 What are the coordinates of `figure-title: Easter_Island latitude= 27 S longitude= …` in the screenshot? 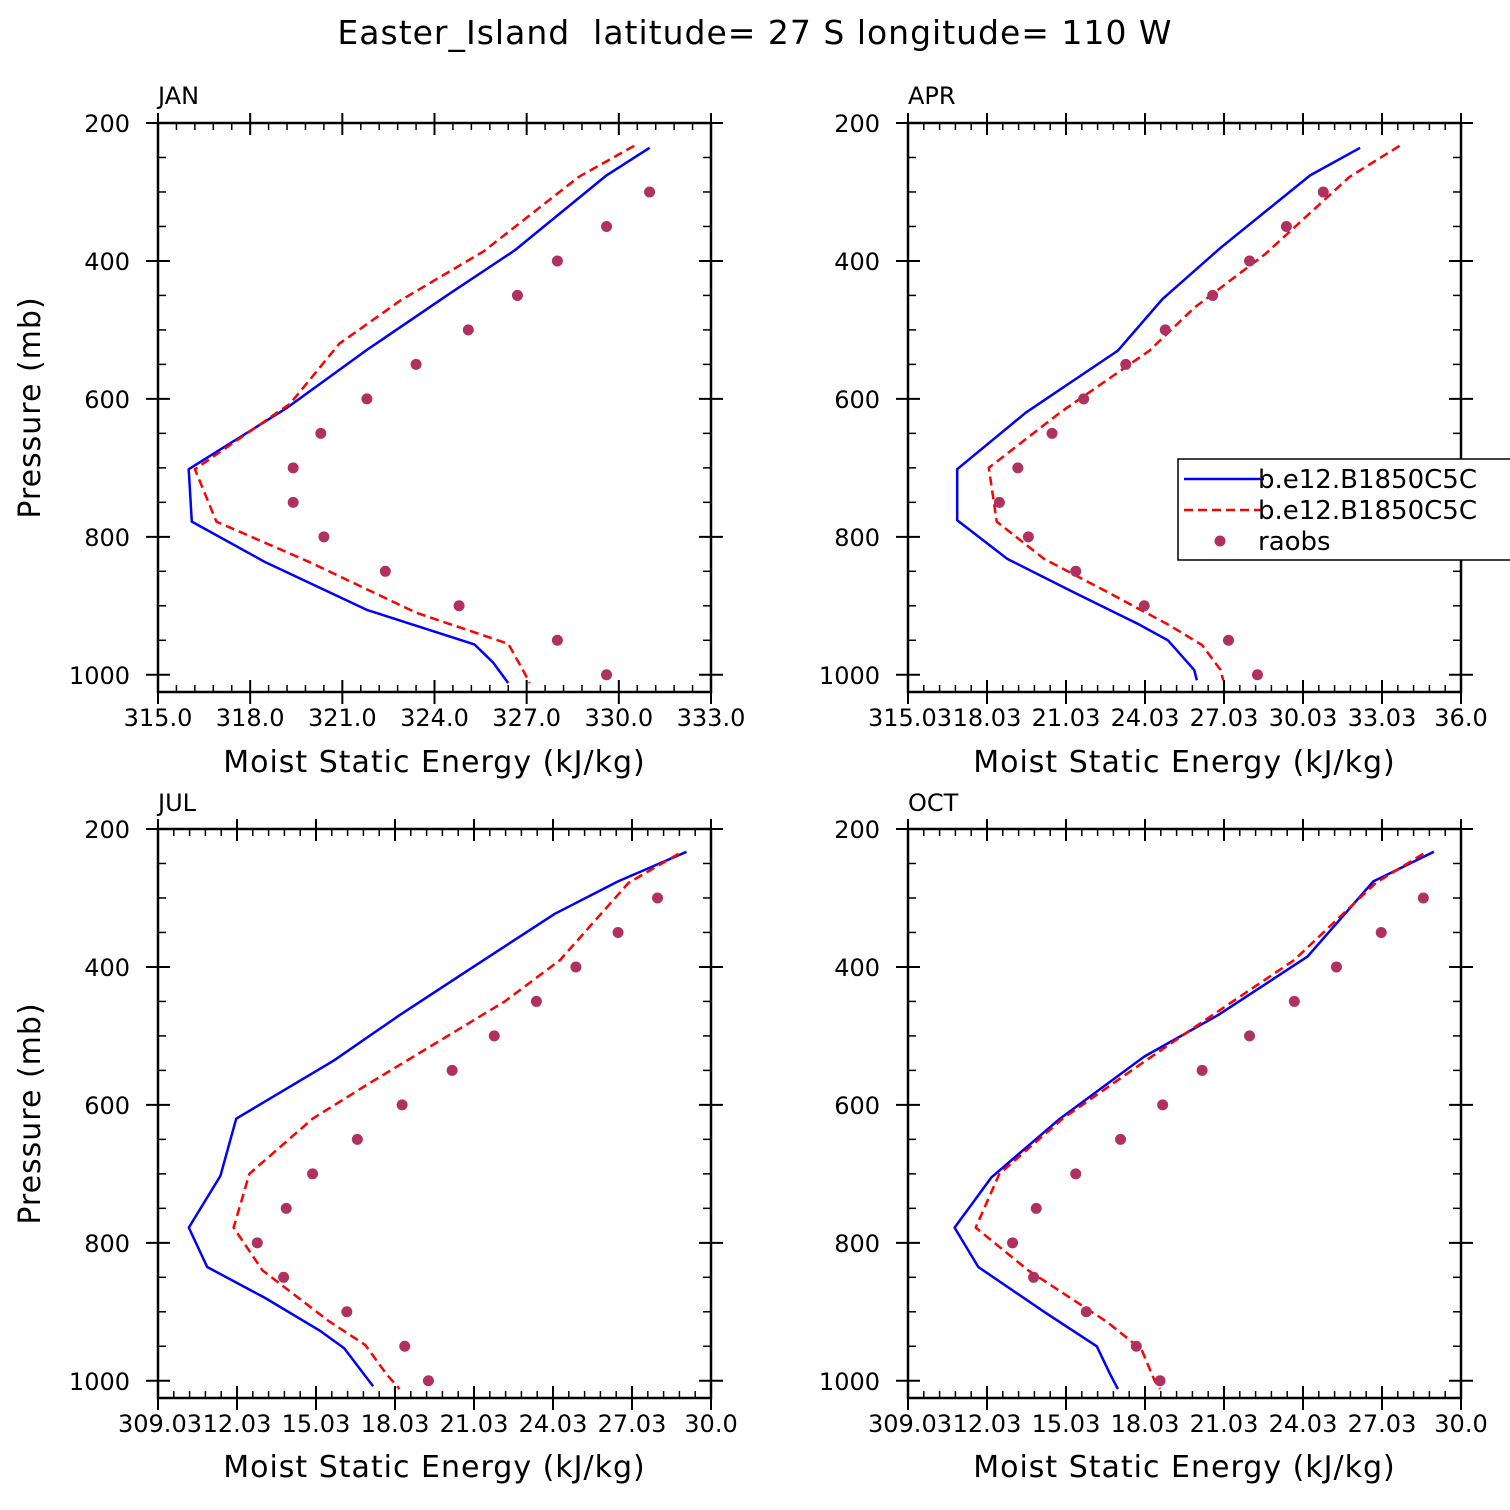 It's located at (754, 32).